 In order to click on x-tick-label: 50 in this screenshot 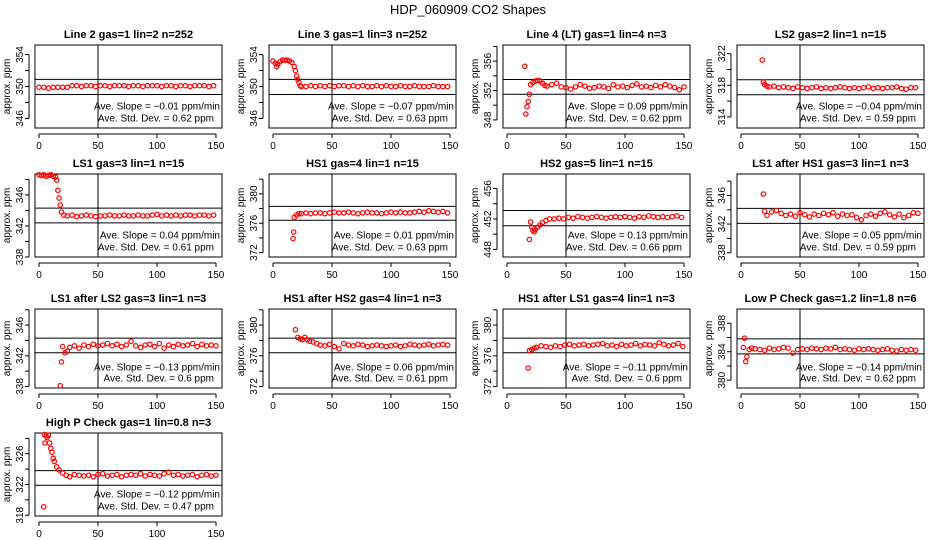, I will do `click(566, 275)`.